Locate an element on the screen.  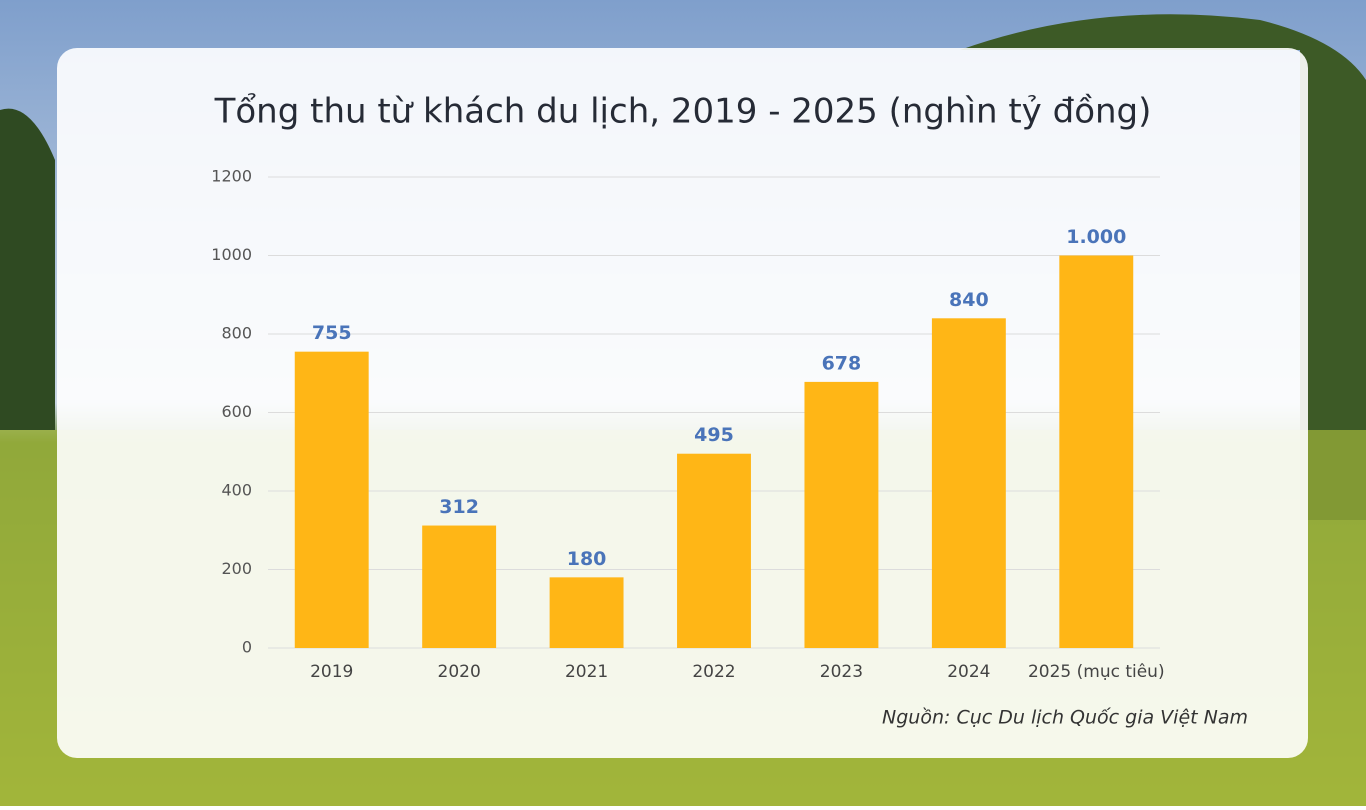
source: Nguồn: Cục Du lịch Quốc gia Việt Nam is located at coordinates (1065, 718).